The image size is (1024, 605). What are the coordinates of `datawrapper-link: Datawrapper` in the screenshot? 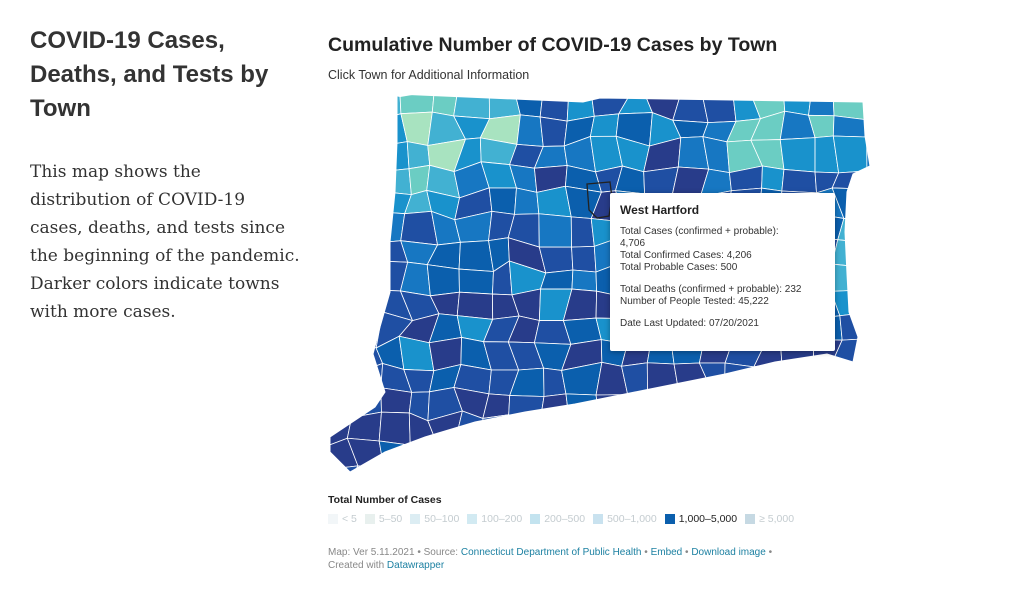 It's located at (415, 565).